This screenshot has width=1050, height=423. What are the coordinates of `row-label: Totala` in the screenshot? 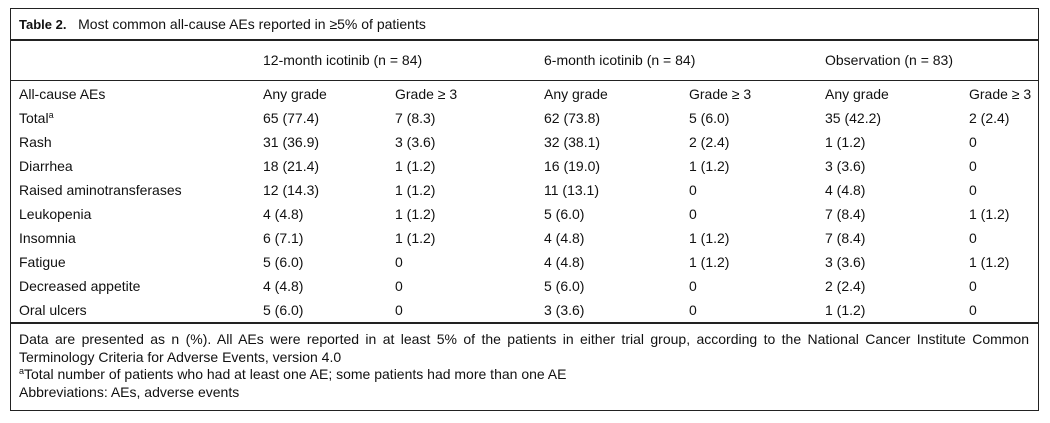 It's located at (36, 118).